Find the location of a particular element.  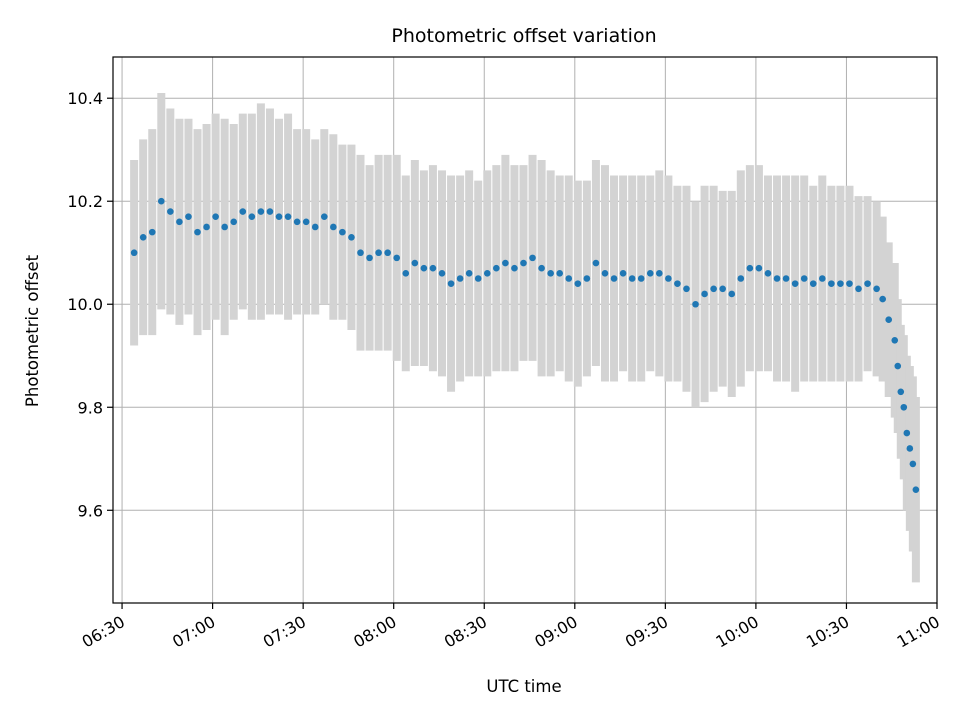

y-tick-label: 9.6 is located at coordinates (90, 510).